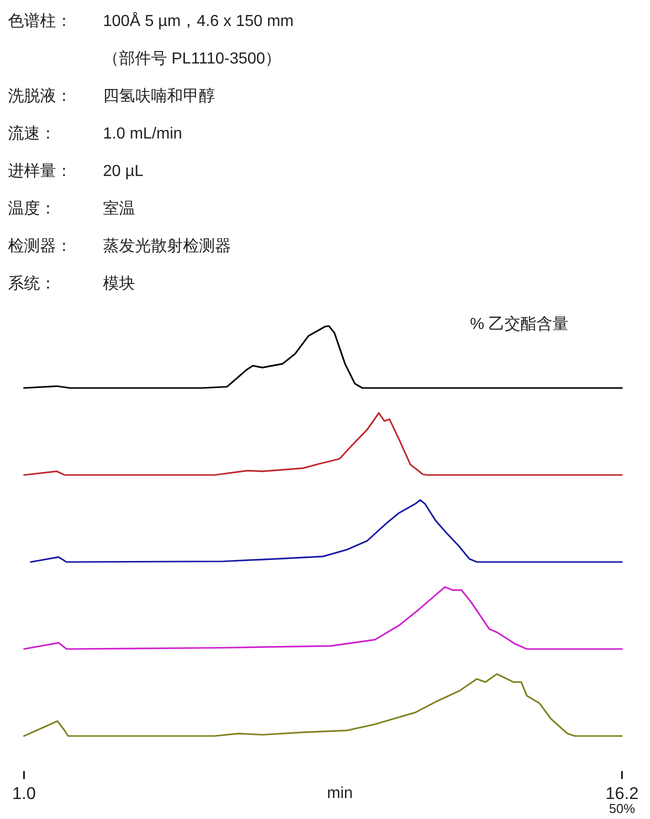  What do you see at coordinates (123, 171) in the screenshot?
I see `text: 20 µL` at bounding box center [123, 171].